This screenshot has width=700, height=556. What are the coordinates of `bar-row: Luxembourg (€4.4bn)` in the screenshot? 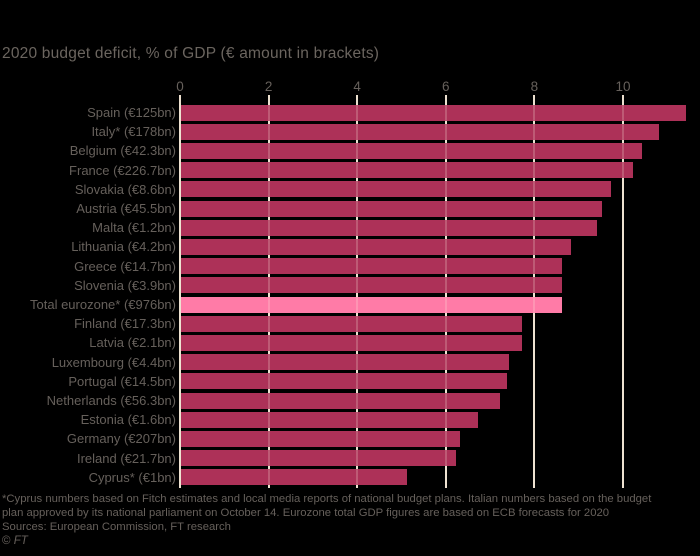 It's located at (350, 362).